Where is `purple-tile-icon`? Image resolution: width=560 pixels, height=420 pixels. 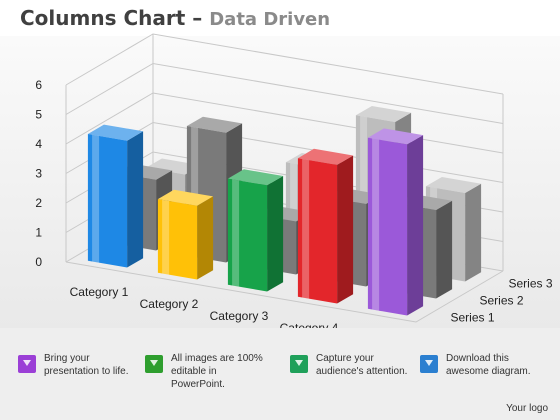 purple-tile-icon is located at coordinates (27, 364).